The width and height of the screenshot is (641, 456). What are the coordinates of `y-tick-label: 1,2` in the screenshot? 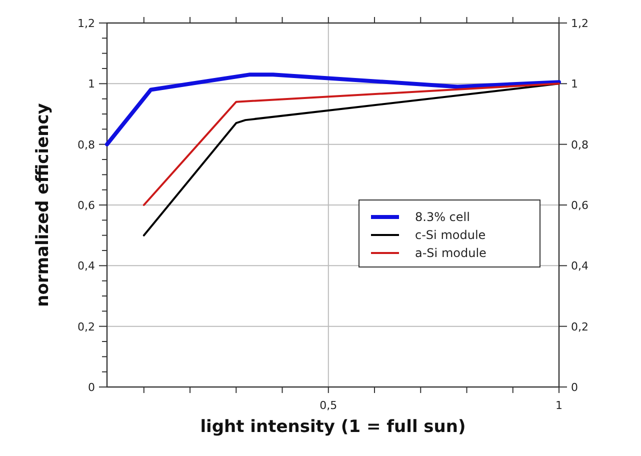 It's located at (86, 23).